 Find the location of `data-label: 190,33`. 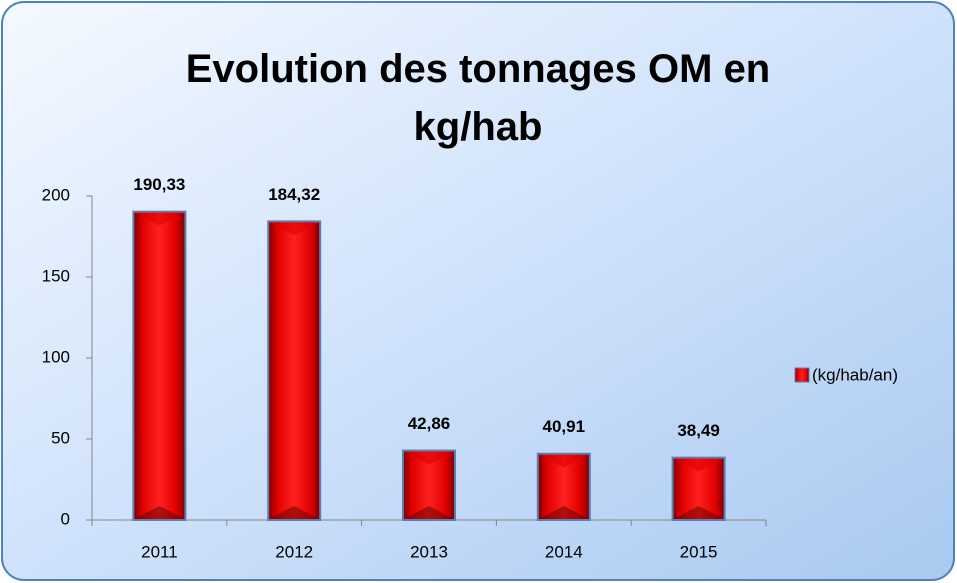

data-label: 190,33 is located at coordinates (159, 184).